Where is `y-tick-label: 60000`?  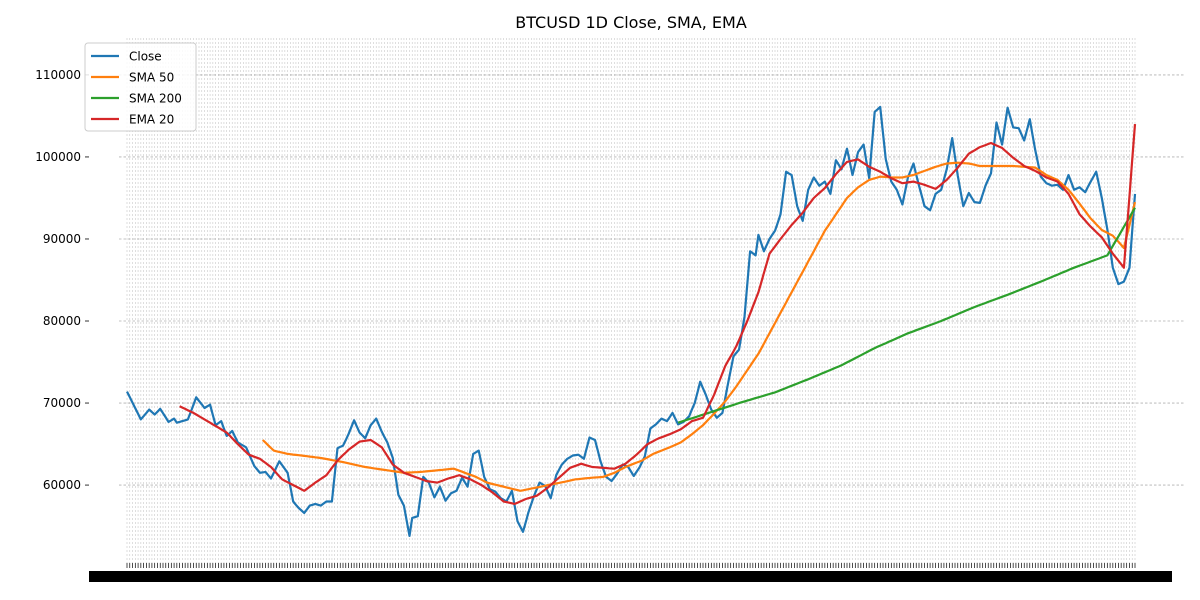
y-tick-label: 60000 is located at coordinates (62, 485).